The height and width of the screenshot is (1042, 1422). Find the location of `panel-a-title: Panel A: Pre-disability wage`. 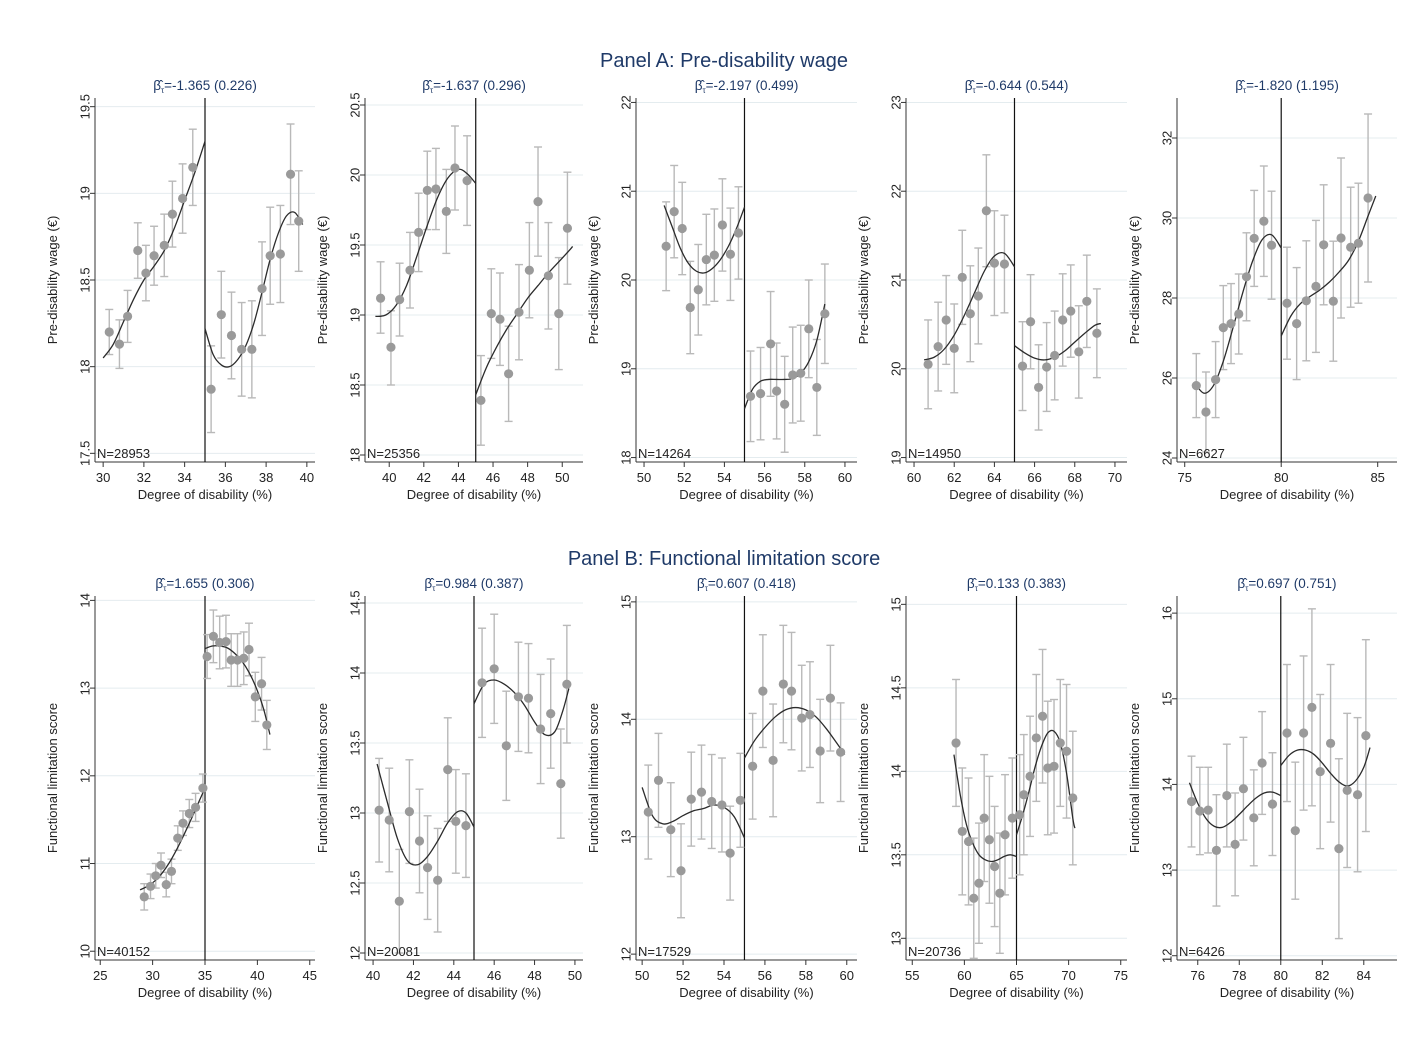

panel-a-title: Panel A: Pre-disability wage is located at coordinates (724, 61).